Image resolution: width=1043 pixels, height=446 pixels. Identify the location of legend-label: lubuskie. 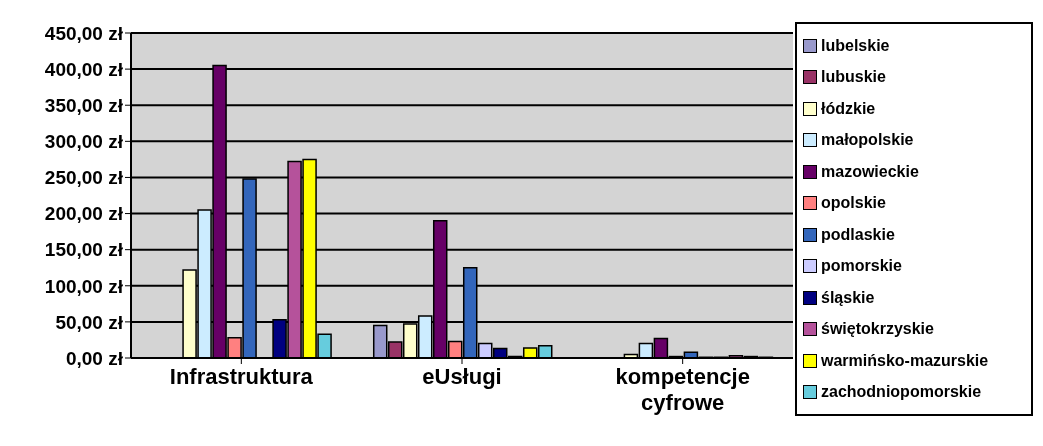
(853, 77).